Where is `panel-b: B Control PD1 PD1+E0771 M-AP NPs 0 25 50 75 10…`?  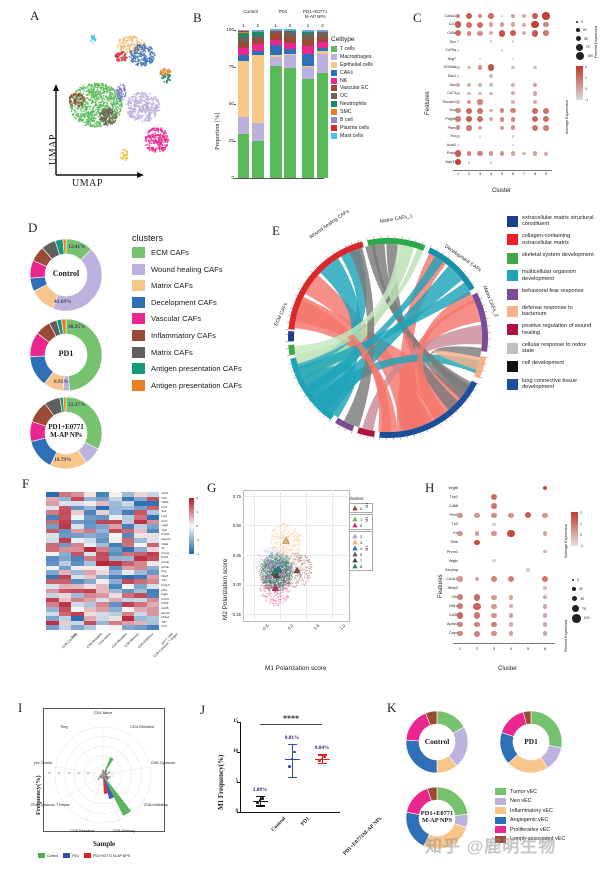
panel-b: B Control PD1 PD1+E0771 M-AP NPs 0 25 50 75 10… is located at coordinates (295, 100).